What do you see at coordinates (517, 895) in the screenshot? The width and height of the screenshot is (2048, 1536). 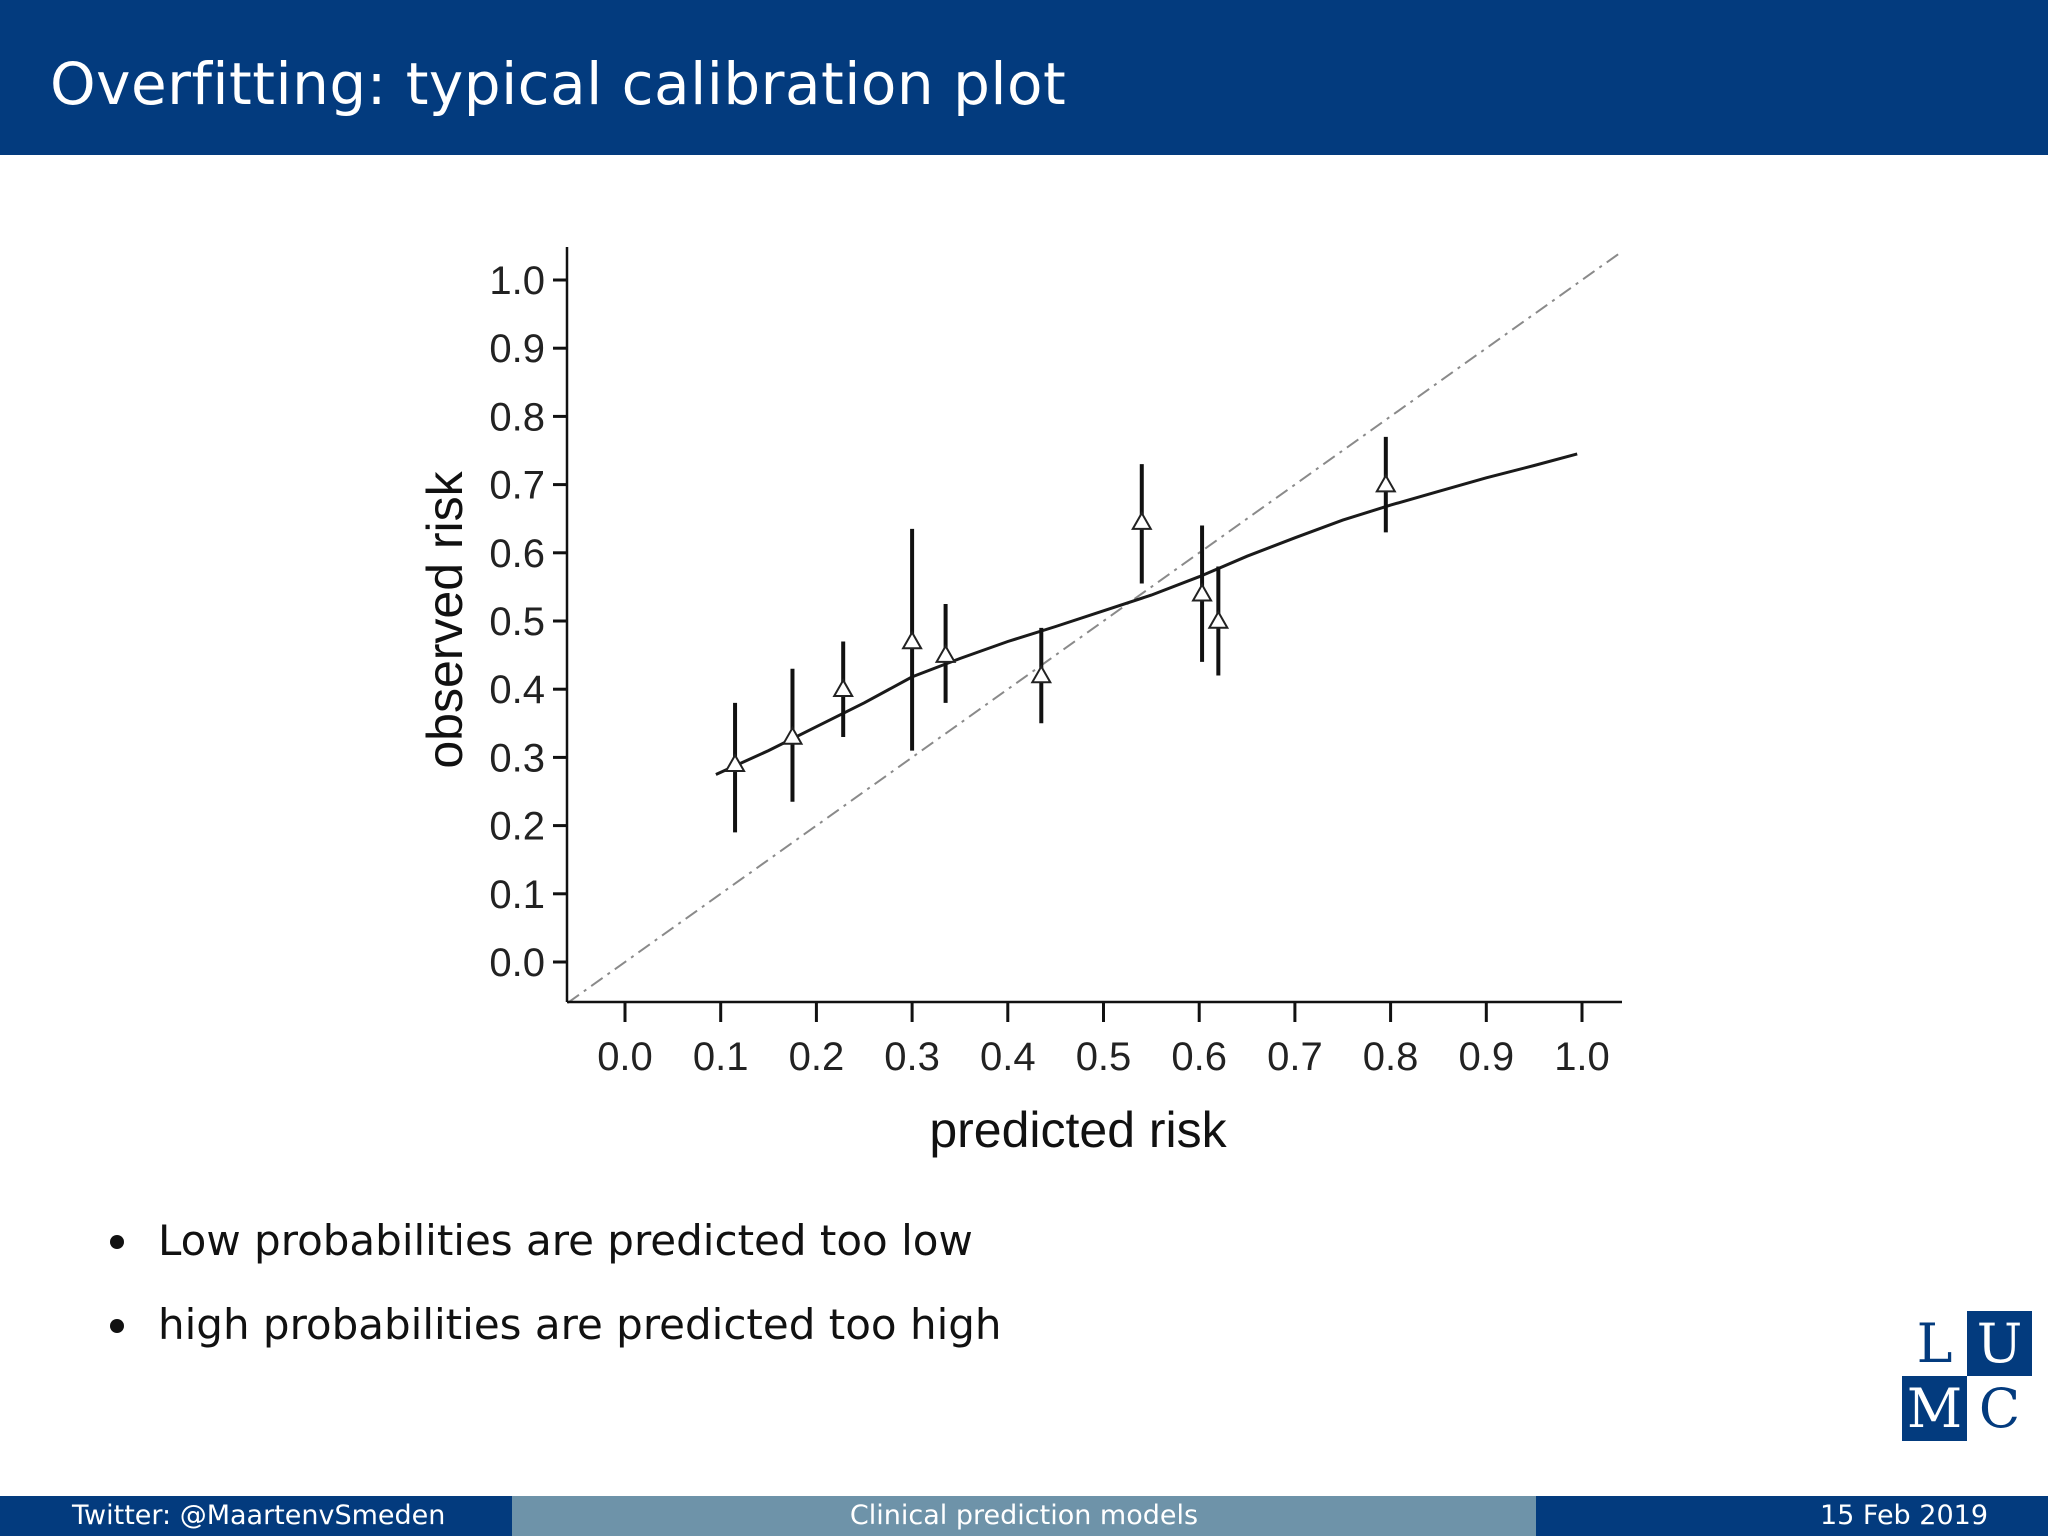 I see `y-tick-label: 0.1` at bounding box center [517, 895].